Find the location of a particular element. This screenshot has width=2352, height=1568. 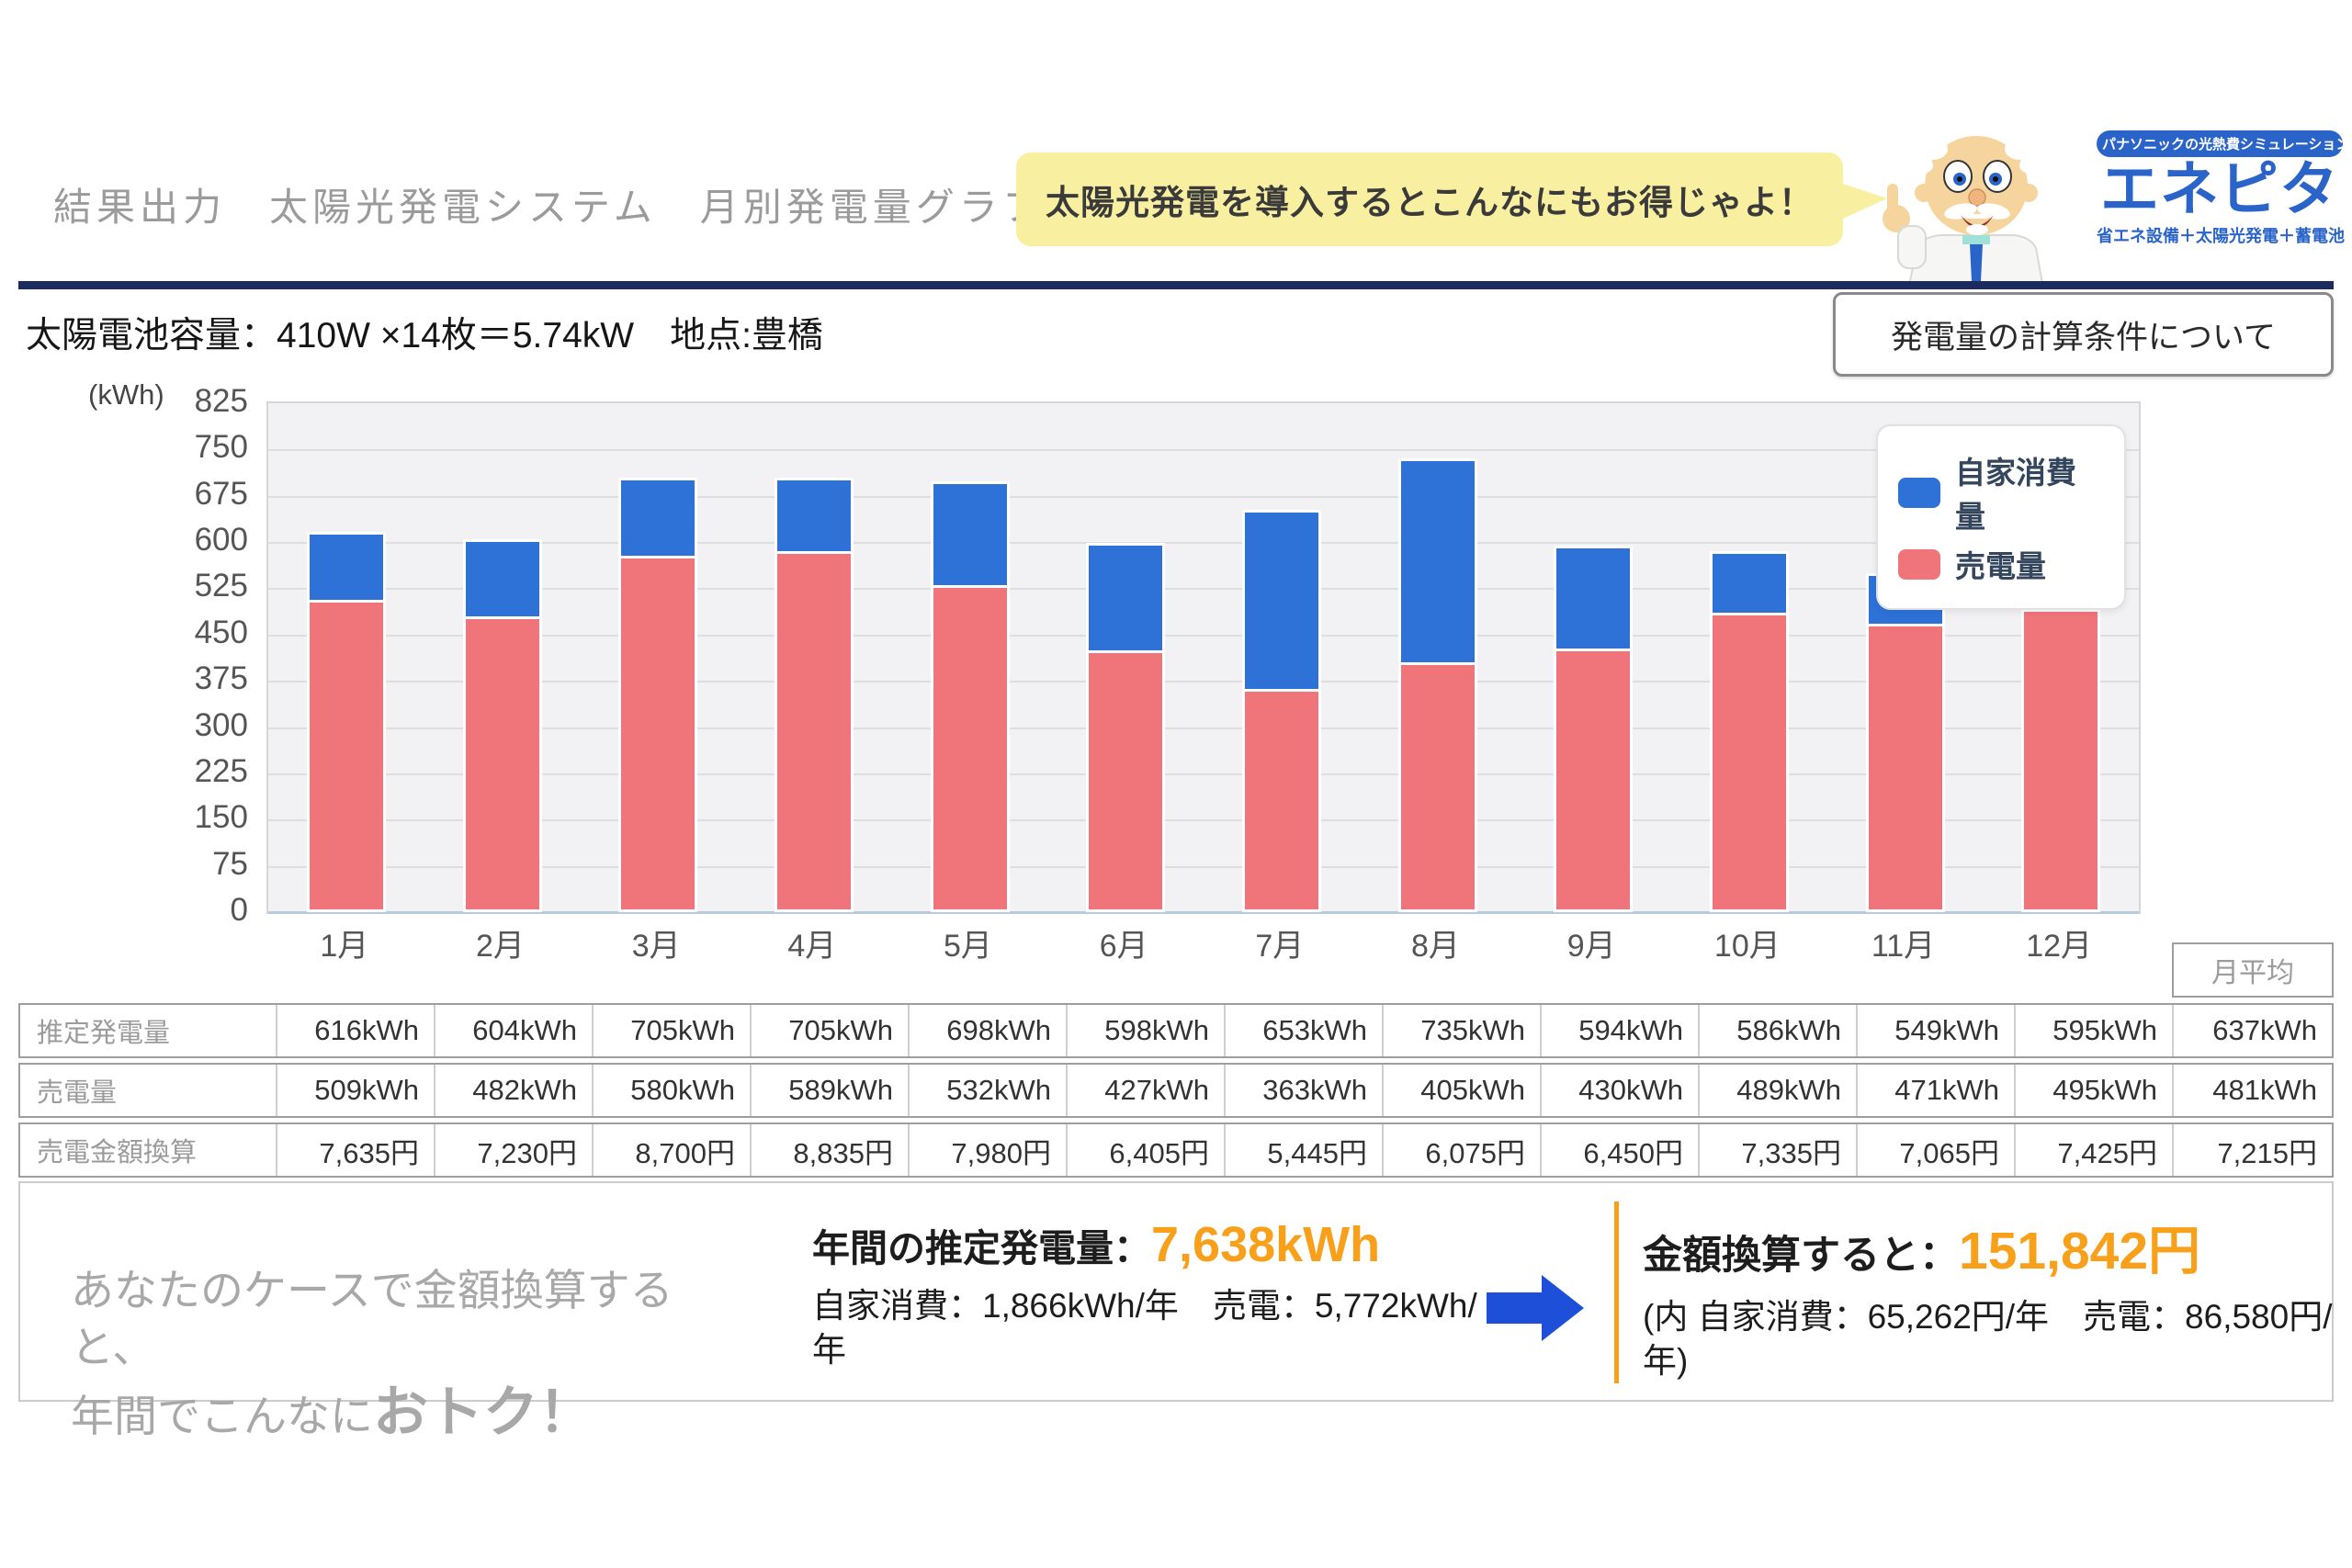

monthly-average-cell: 637kWh is located at coordinates (2252, 1031).